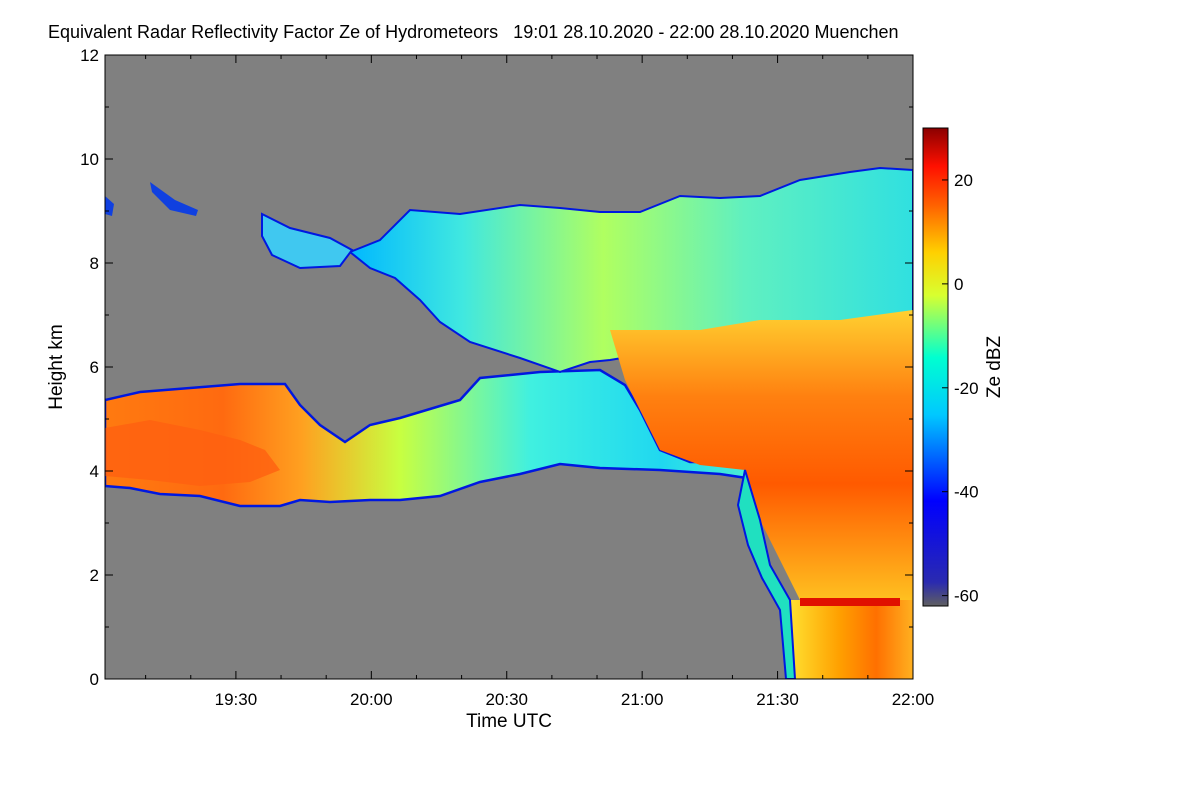 The image size is (1200, 800). Describe the element at coordinates (966, 596) in the screenshot. I see `colorbar-tick-label: -60` at that location.